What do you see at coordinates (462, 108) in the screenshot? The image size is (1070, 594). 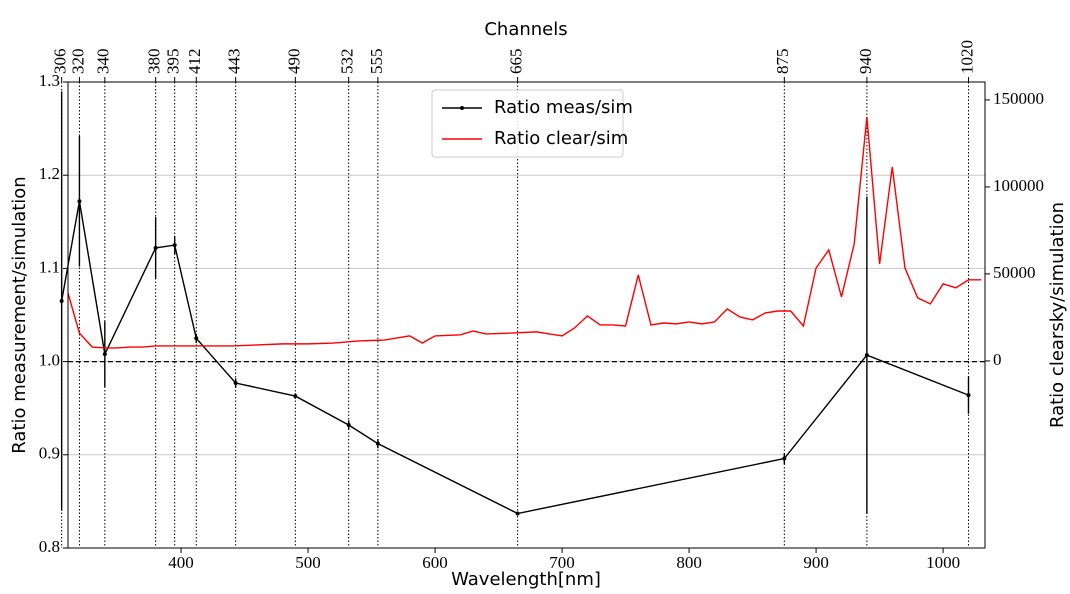 I see `legend-marker` at bounding box center [462, 108].